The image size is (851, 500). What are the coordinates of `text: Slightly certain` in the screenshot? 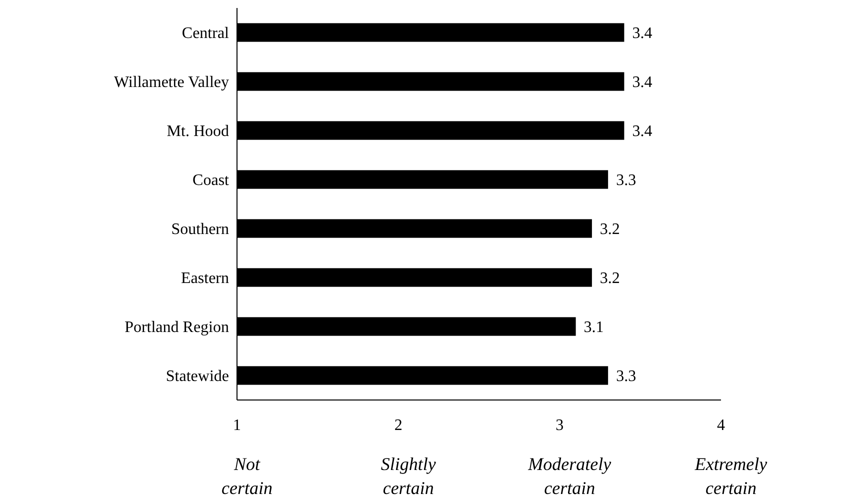 It's located at (408, 476).